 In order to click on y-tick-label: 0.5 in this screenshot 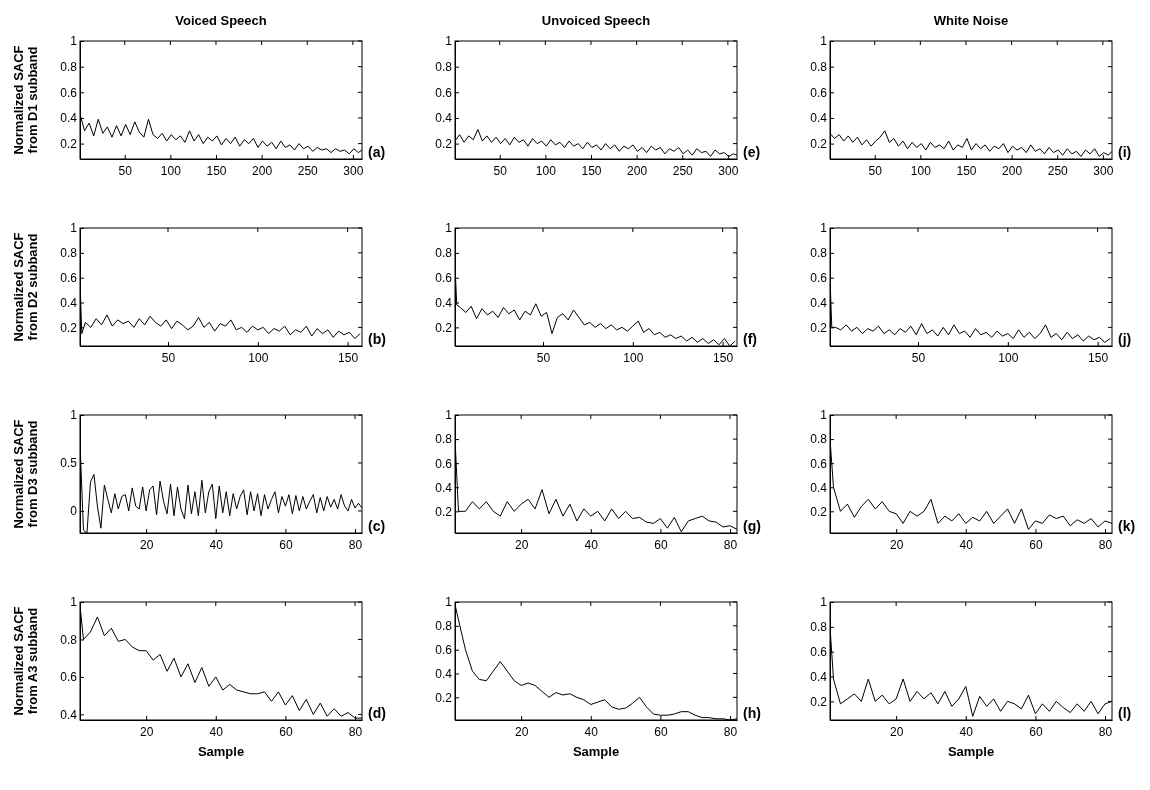, I will do `click(69, 463)`.